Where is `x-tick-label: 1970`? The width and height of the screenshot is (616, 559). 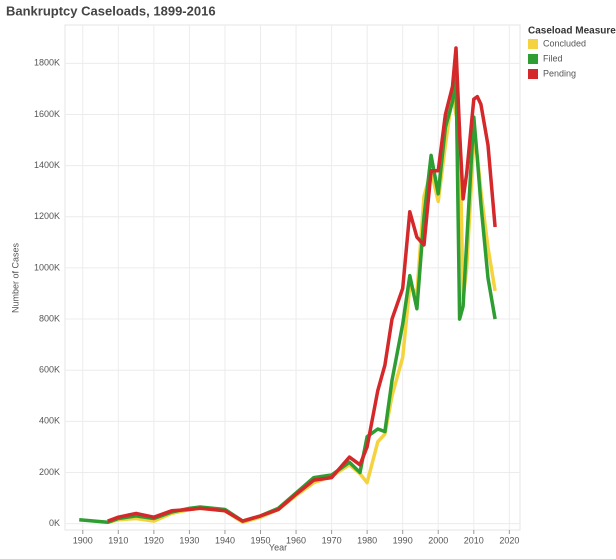 x-tick-label: 1970 is located at coordinates (332, 540).